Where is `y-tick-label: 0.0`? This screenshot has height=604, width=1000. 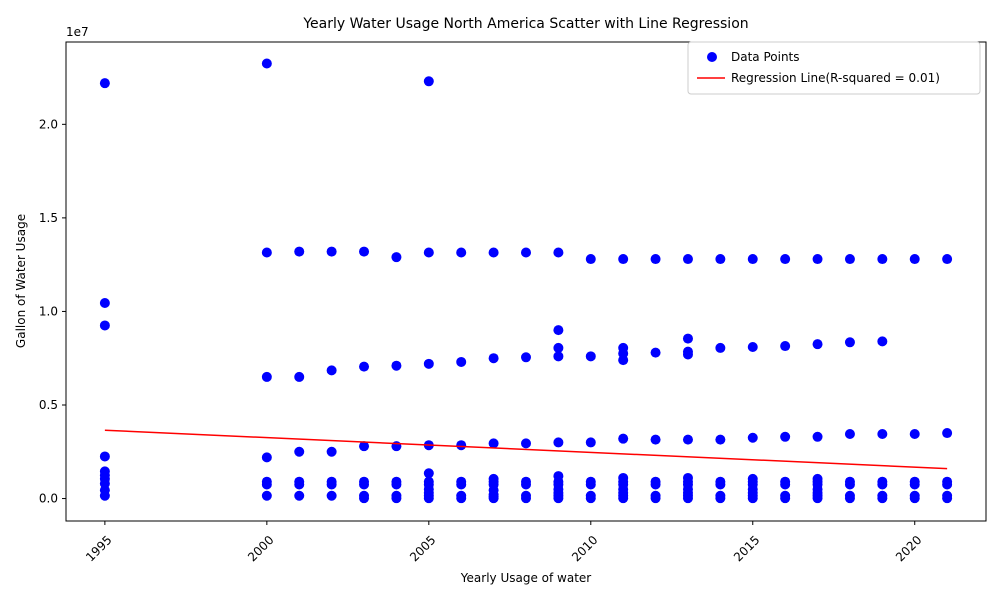
y-tick-label: 0.0 is located at coordinates (48, 499).